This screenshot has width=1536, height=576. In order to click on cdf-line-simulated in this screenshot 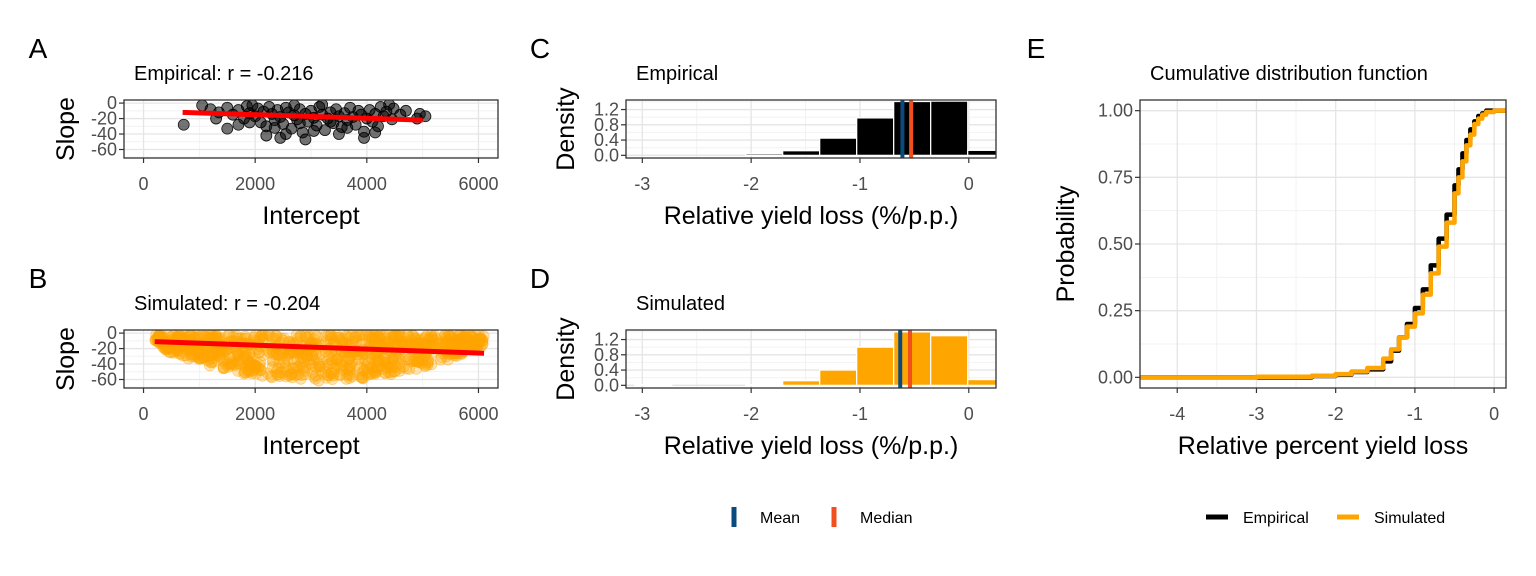, I will do `click(1323, 244)`.